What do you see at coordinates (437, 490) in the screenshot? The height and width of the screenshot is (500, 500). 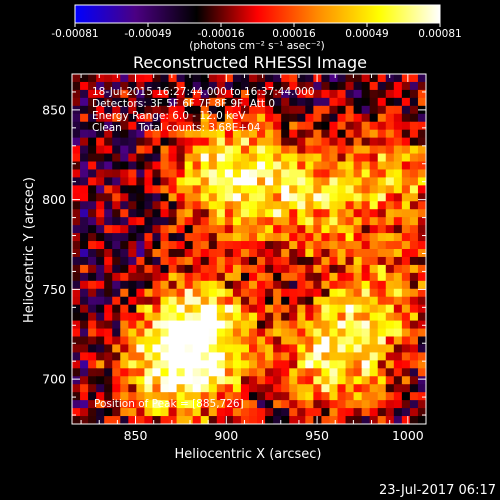 I see `footer-timestamp: 23-Jul-2017 06:17` at bounding box center [437, 490].